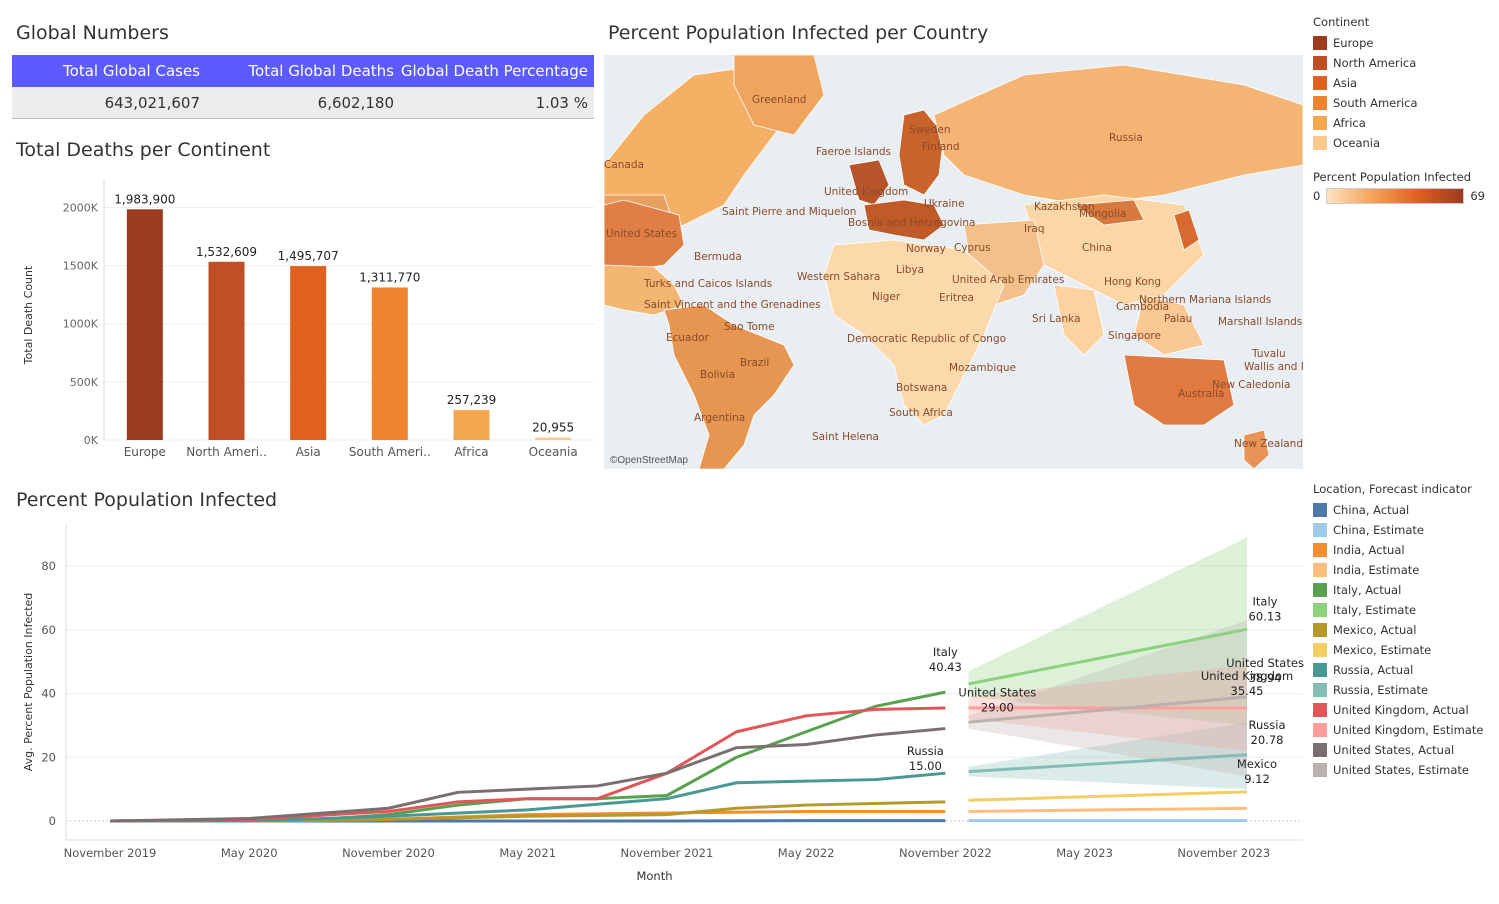 Image resolution: width=1499 pixels, height=904 pixels. I want to click on continent-legend-item: Africa, so click(1365, 123).